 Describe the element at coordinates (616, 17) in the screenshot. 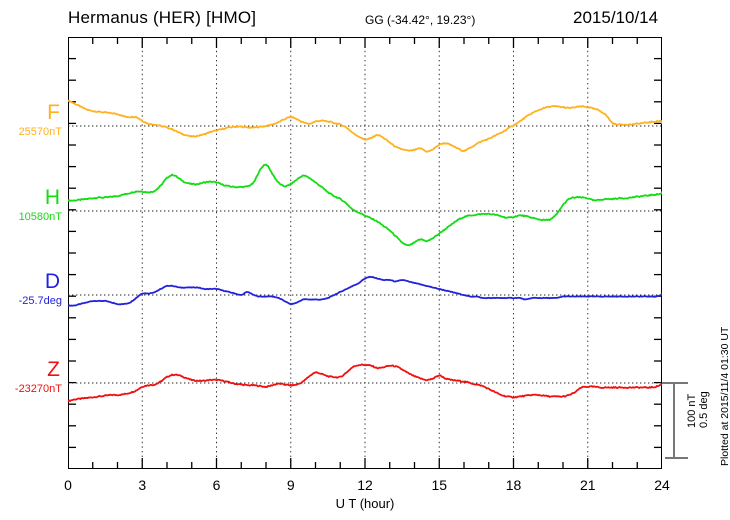

I see `observation-date: 2015/10/14` at that location.